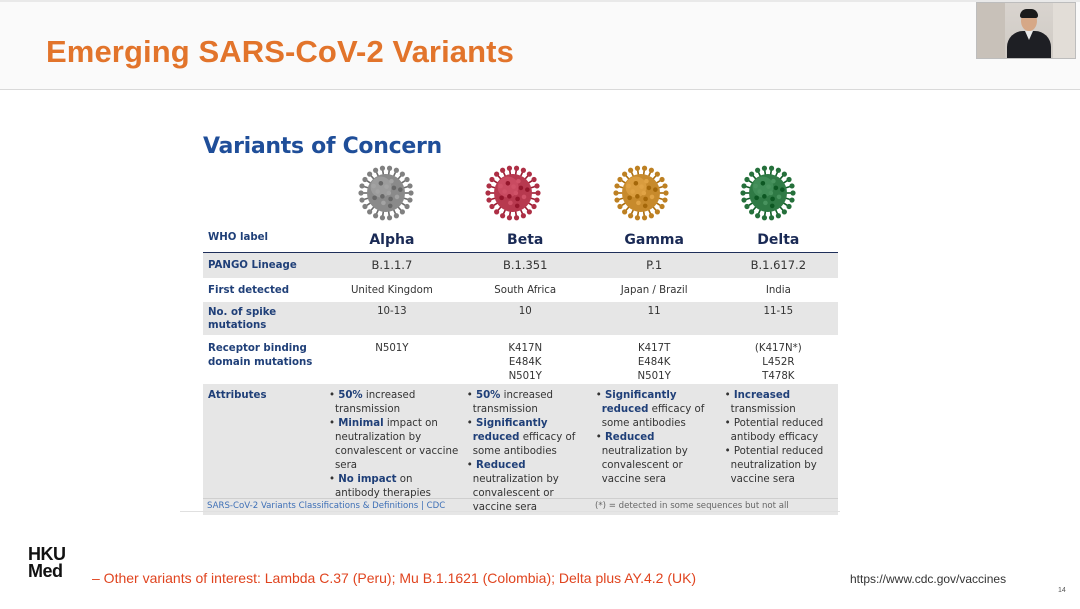  I want to click on attribute-text: on antibody therapies, so click(383, 486).